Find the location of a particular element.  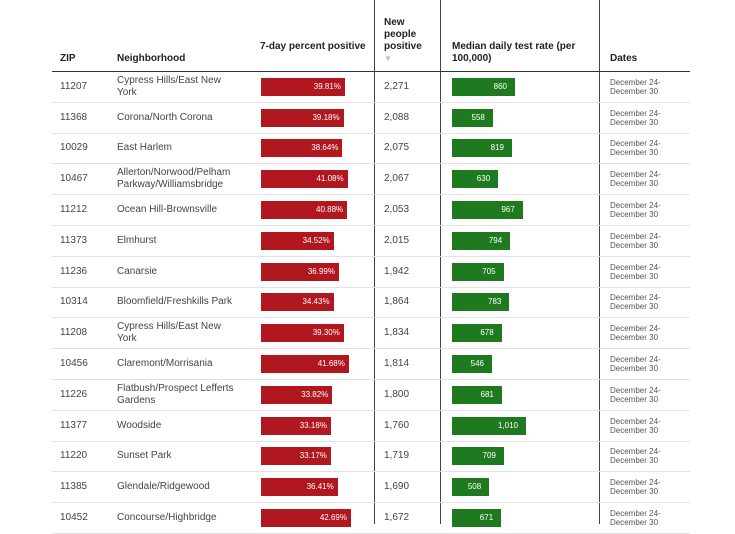

test-rate-label: 794 is located at coordinates (495, 240).